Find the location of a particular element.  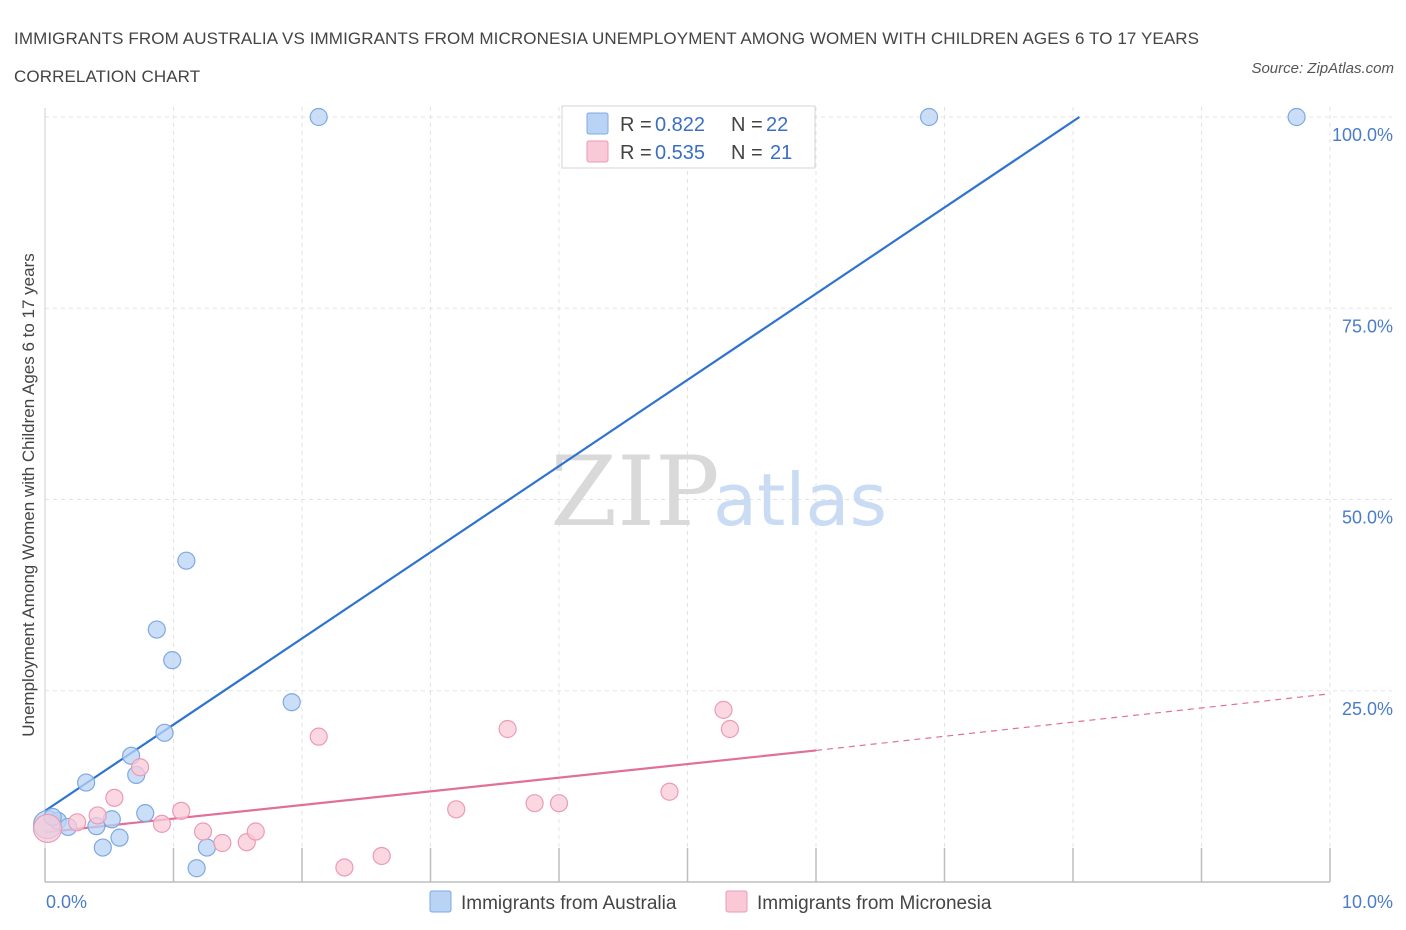

legend-swatch-australia is located at coordinates (597, 123).